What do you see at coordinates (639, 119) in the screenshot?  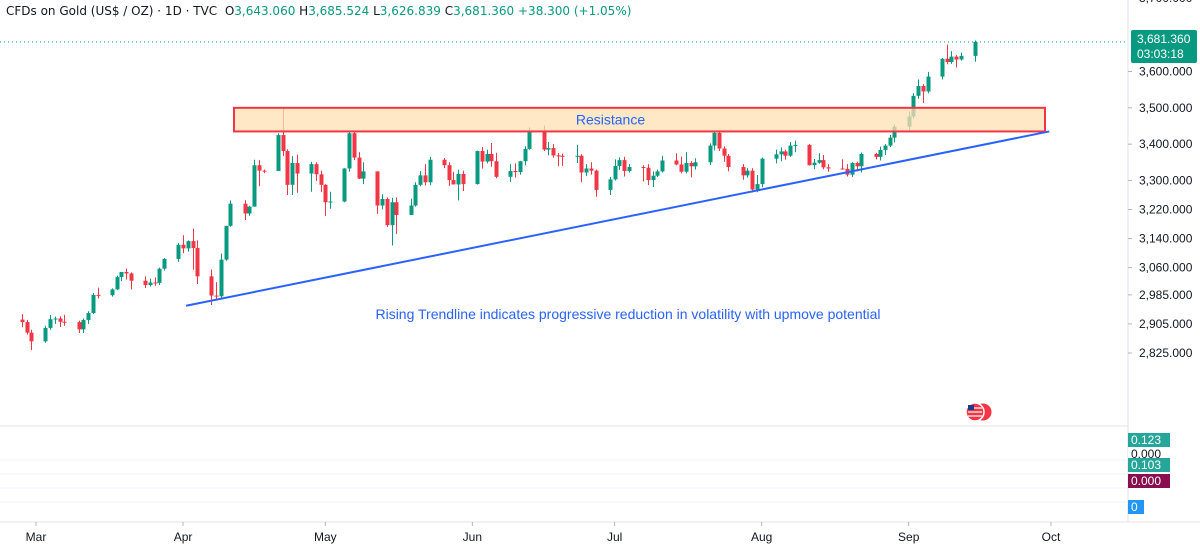 I see `resistance-zone` at bounding box center [639, 119].